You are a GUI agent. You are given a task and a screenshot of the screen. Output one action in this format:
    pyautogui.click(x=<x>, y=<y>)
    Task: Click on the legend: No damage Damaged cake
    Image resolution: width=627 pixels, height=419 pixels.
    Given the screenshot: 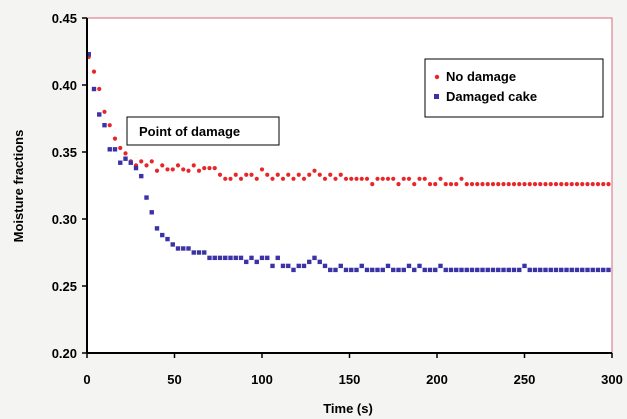 What is the action you would take?
    pyautogui.click(x=514, y=88)
    